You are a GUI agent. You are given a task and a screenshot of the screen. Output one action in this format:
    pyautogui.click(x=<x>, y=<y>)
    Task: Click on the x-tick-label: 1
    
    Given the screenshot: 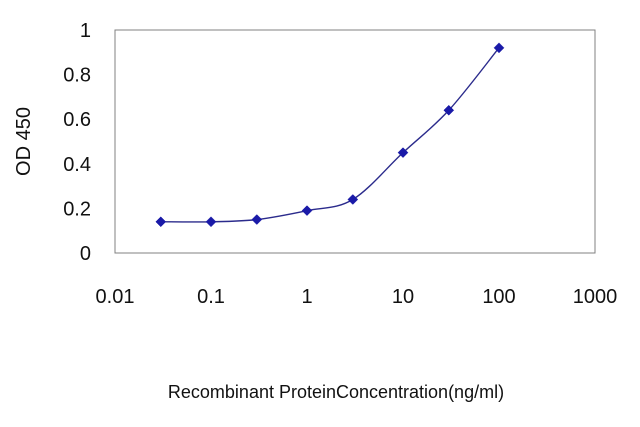 What is the action you would take?
    pyautogui.click(x=306, y=297)
    